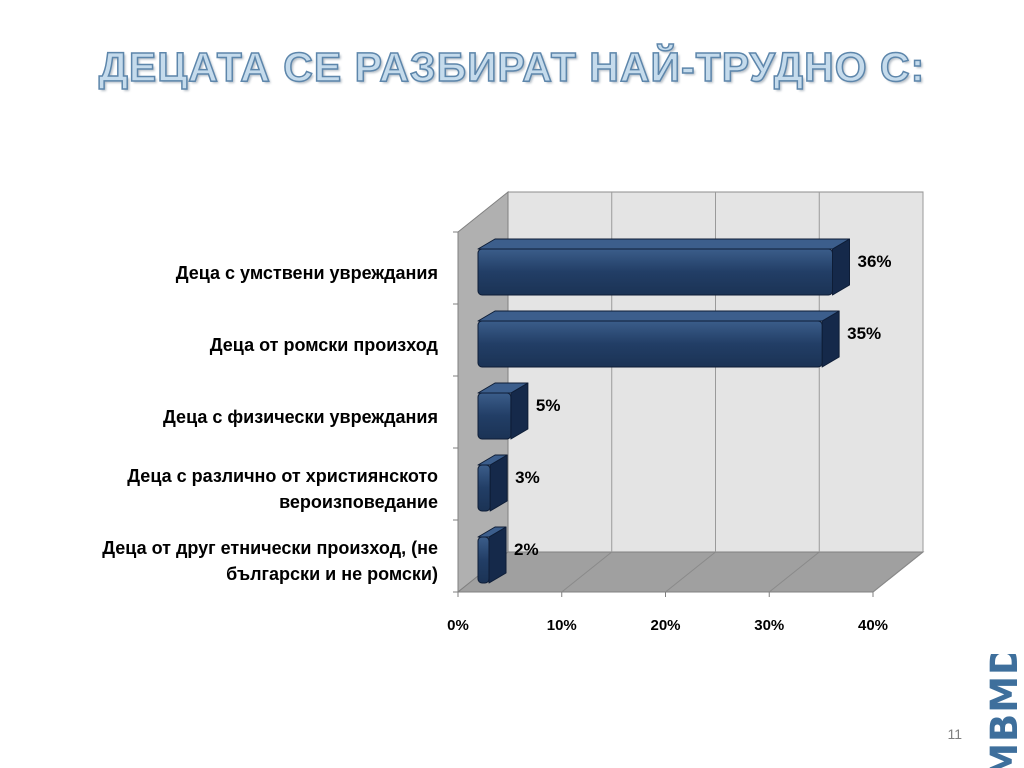 The image size is (1024, 768). Describe the element at coordinates (306, 273) in the screenshot. I see `category-label-line: Деца с умствени увреждания` at that location.